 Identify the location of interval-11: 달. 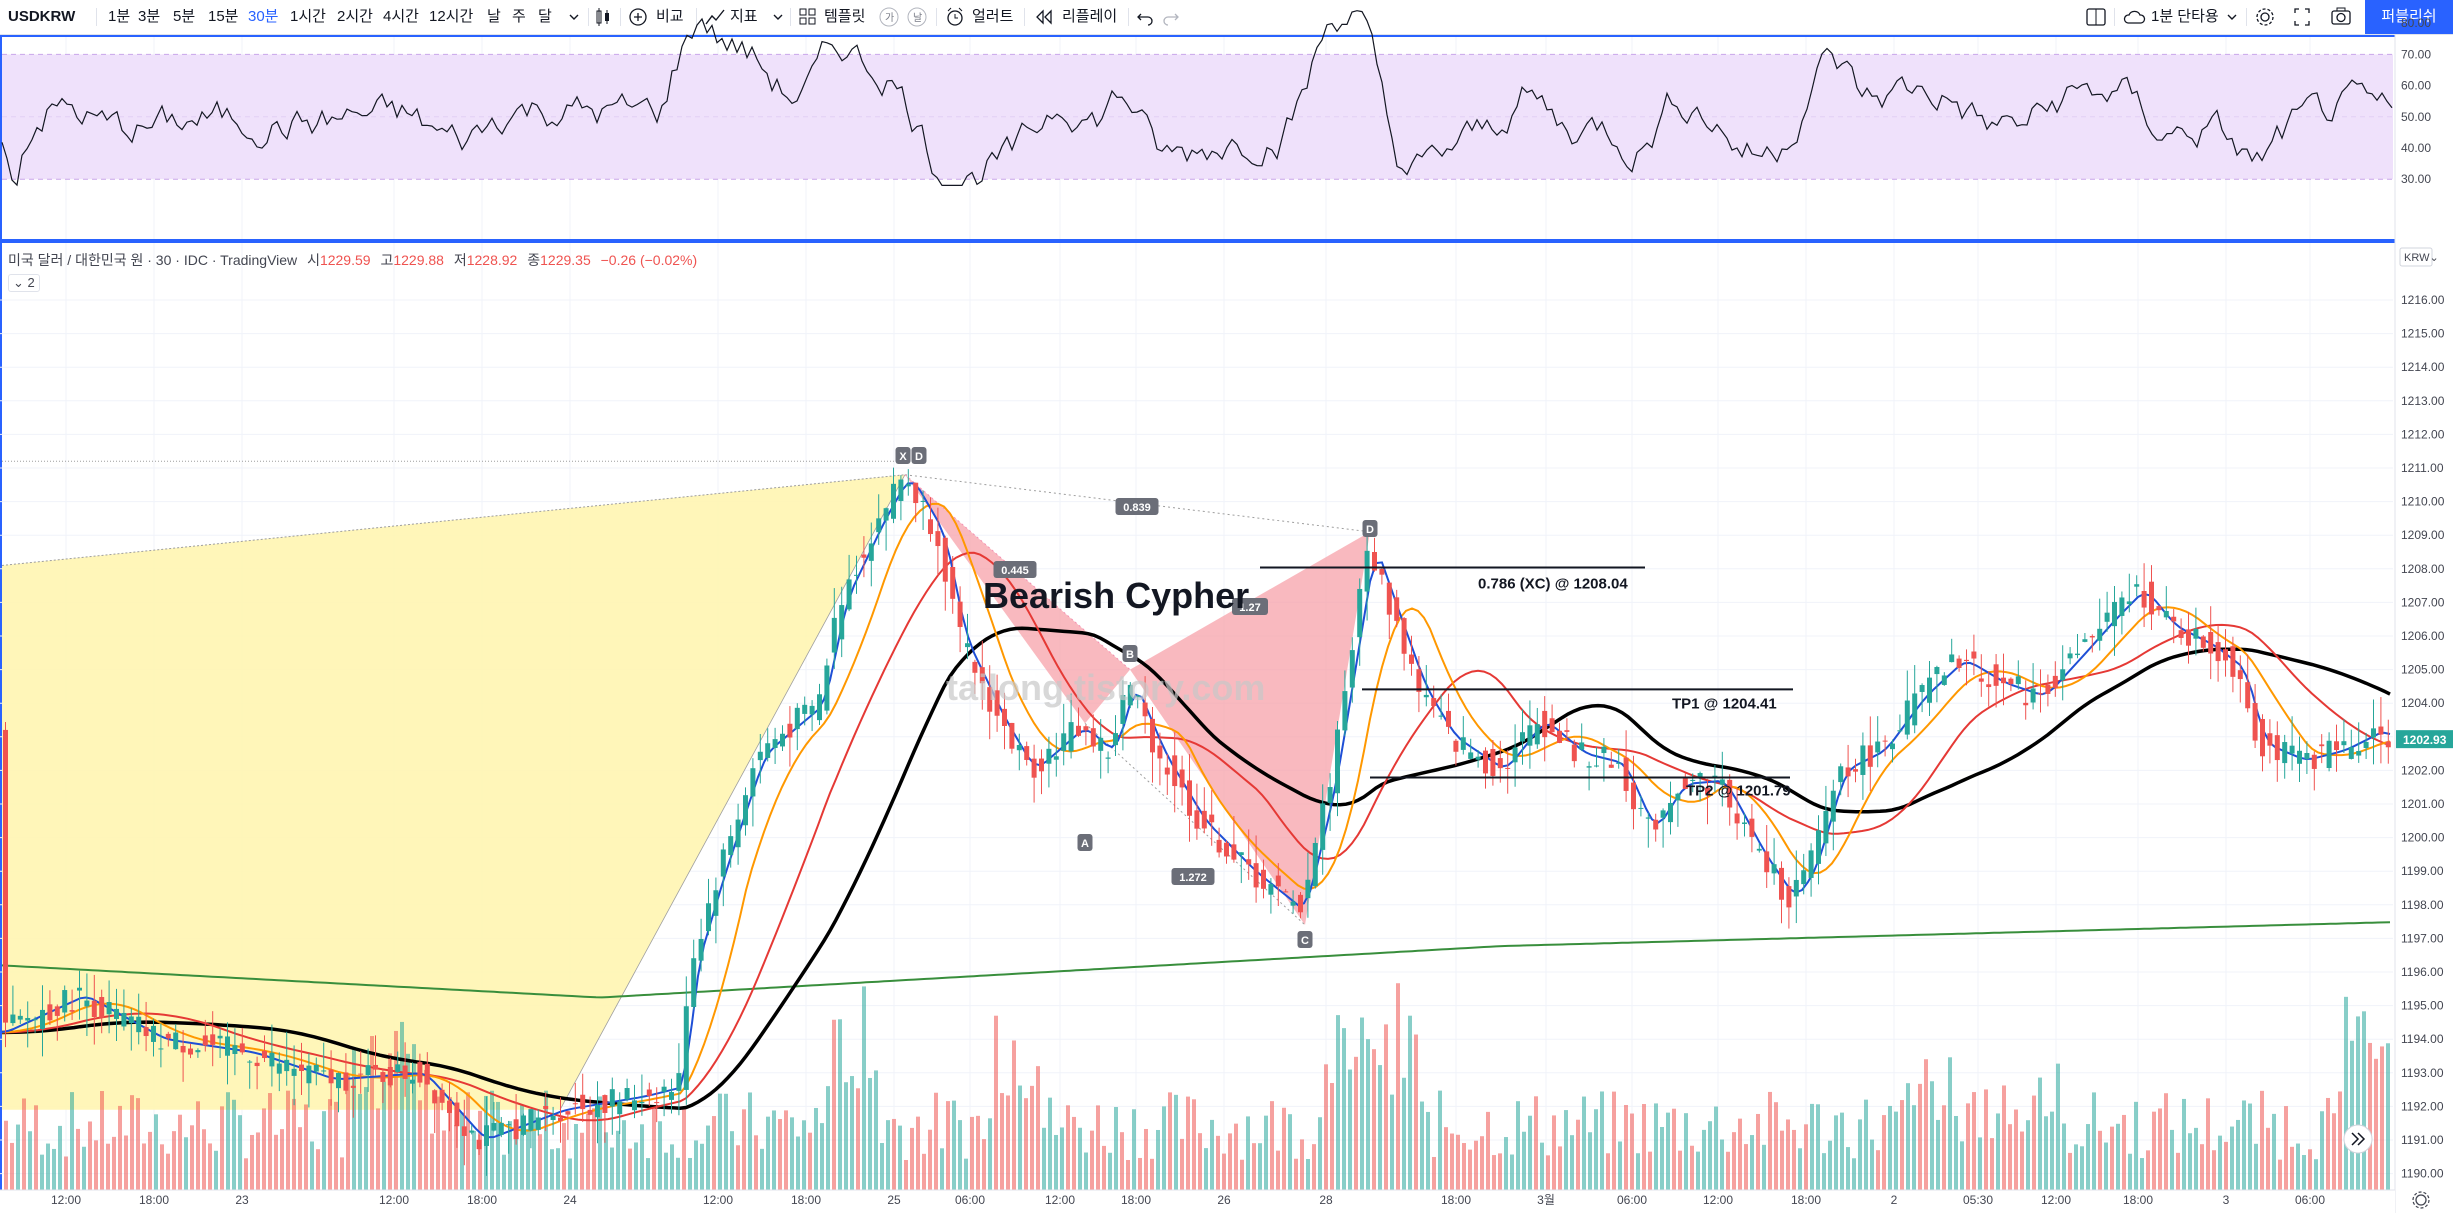
(545, 16).